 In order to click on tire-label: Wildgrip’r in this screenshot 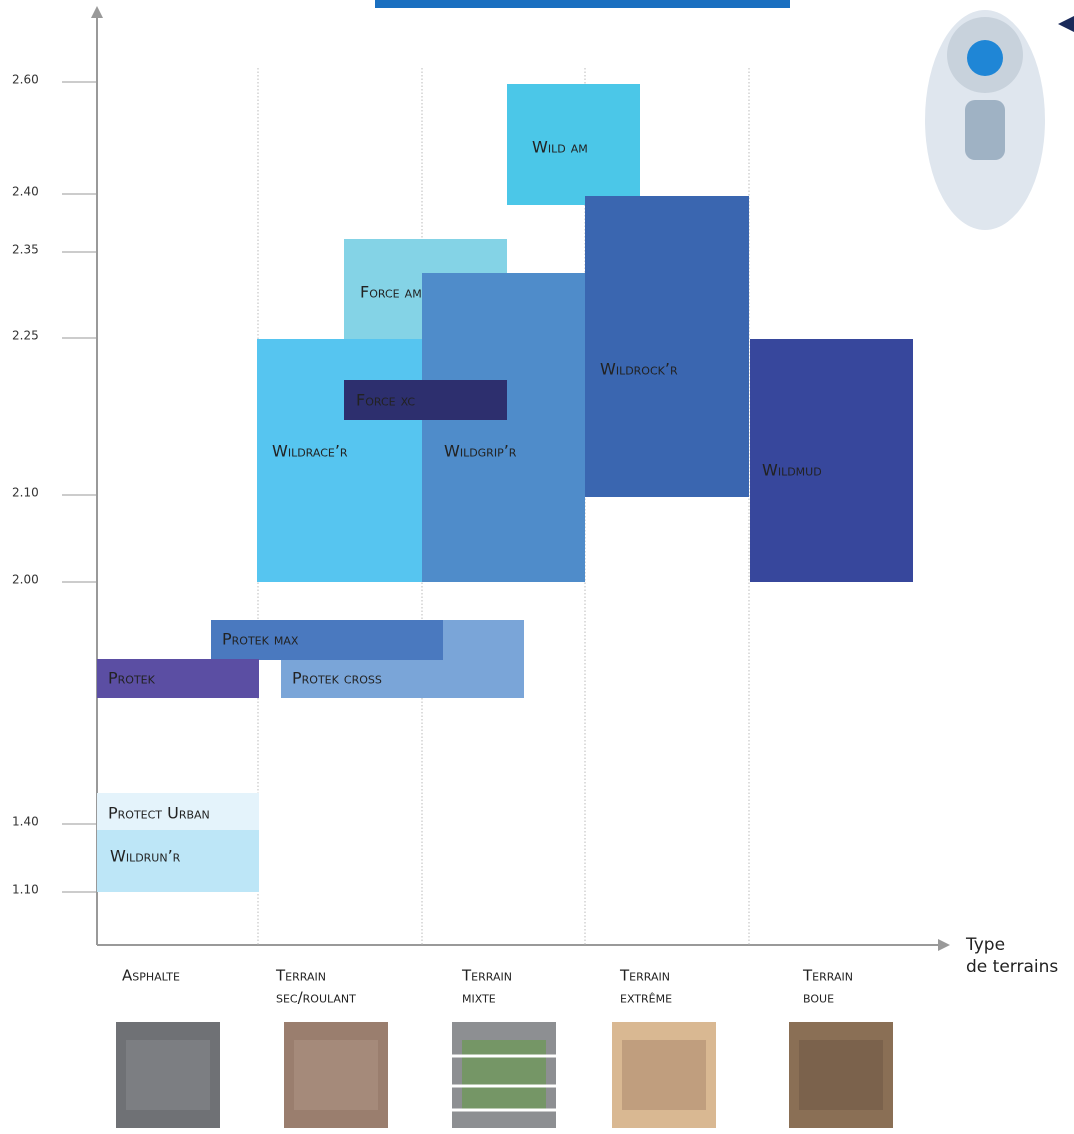, I will do `click(480, 451)`.